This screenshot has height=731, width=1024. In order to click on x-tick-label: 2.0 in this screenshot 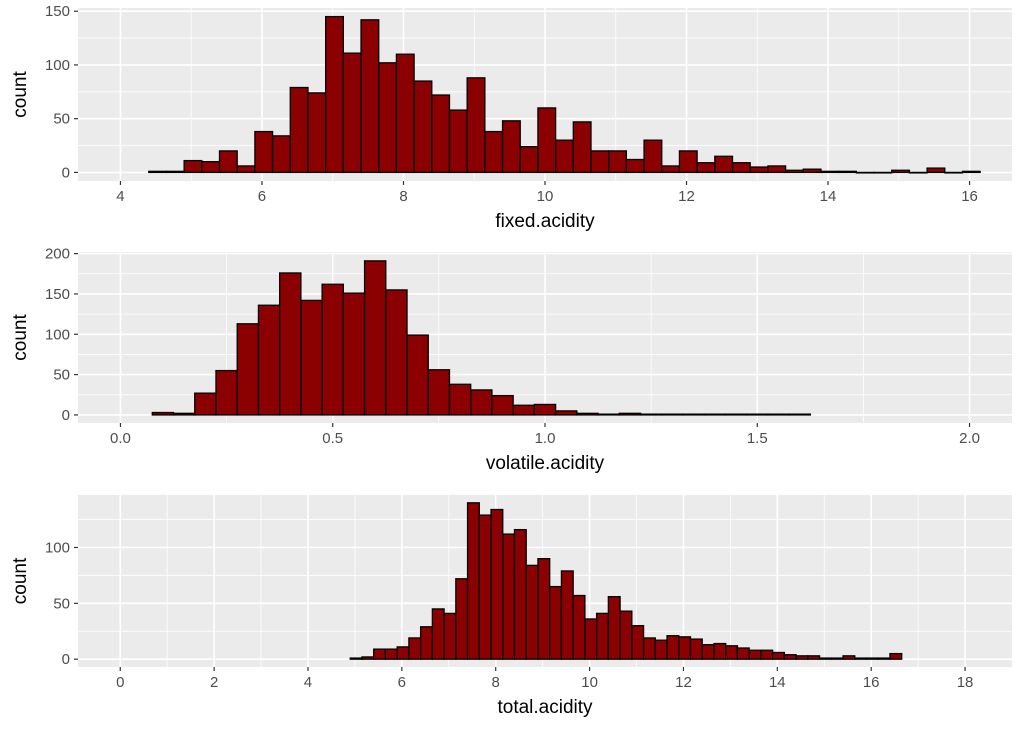, I will do `click(969, 438)`.